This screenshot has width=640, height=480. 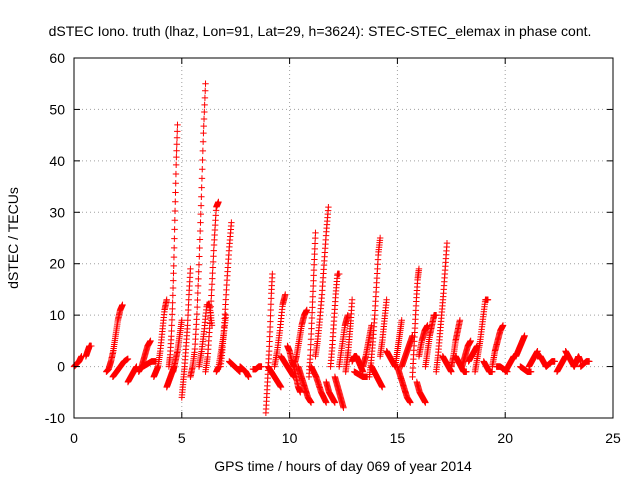 I want to click on y-tick-label: 10, so click(x=57, y=315).